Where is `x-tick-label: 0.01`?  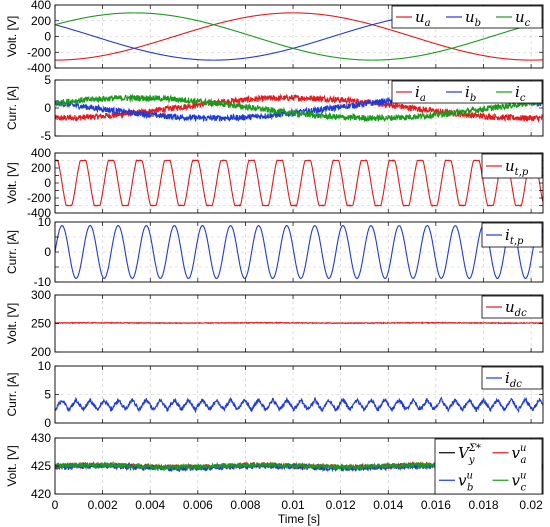 x-tick-label: 0.01 is located at coordinates (293, 505).